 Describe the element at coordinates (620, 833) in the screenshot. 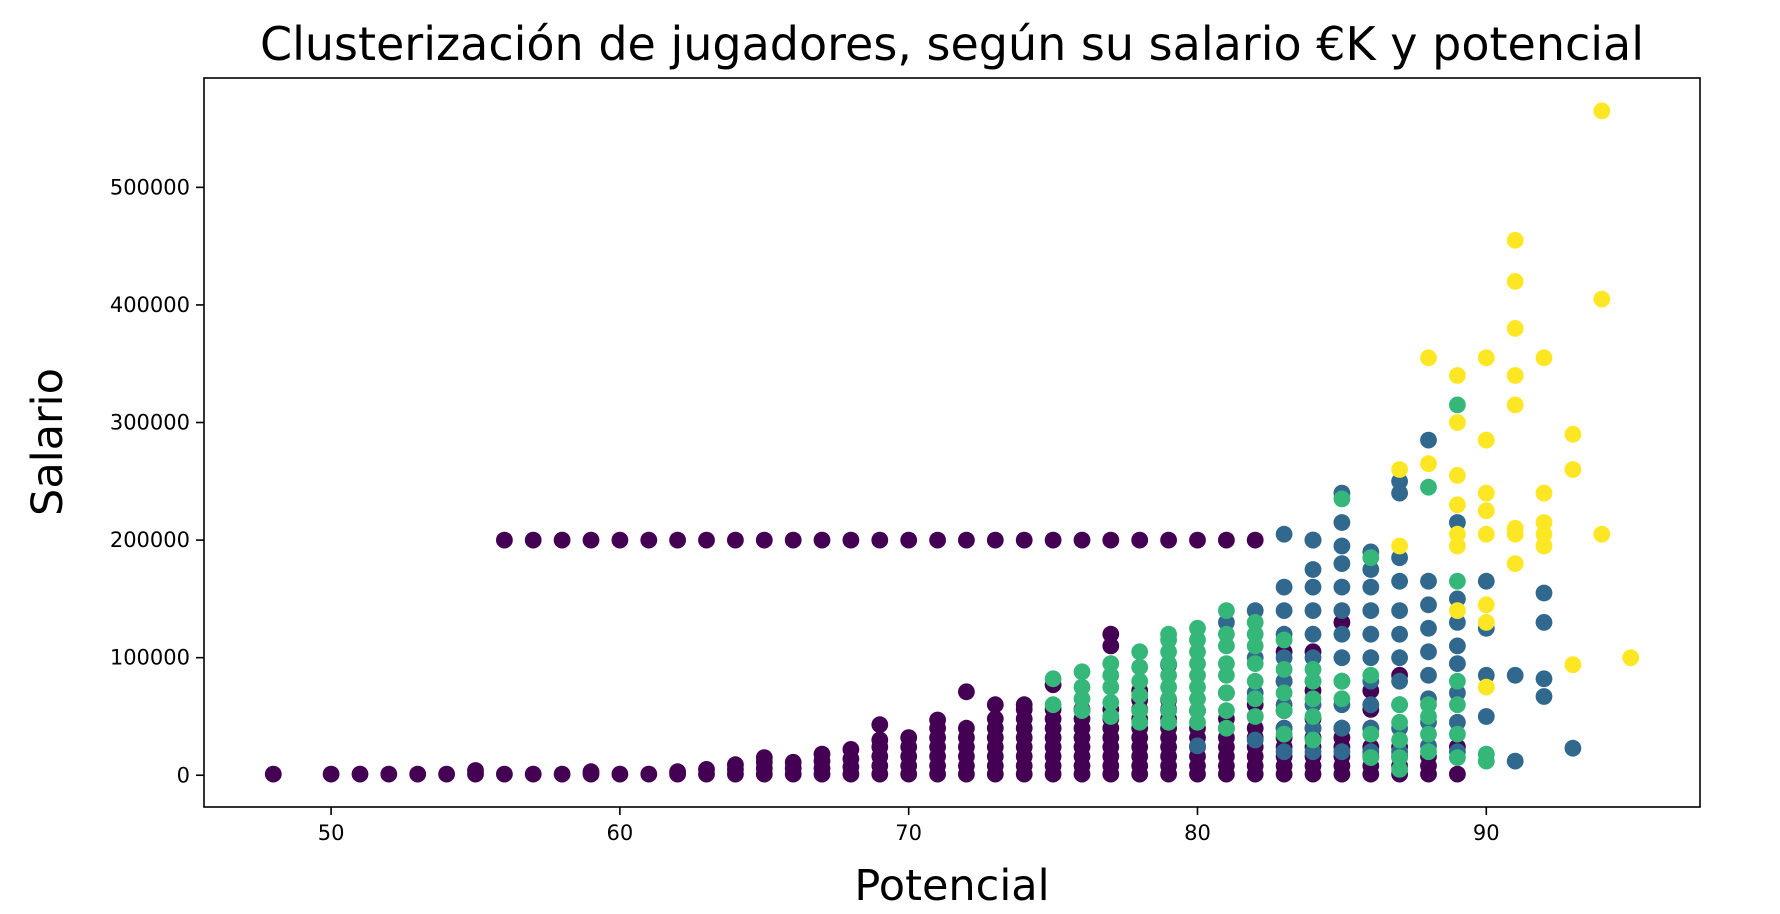

I see `x-tick-label: 60` at that location.